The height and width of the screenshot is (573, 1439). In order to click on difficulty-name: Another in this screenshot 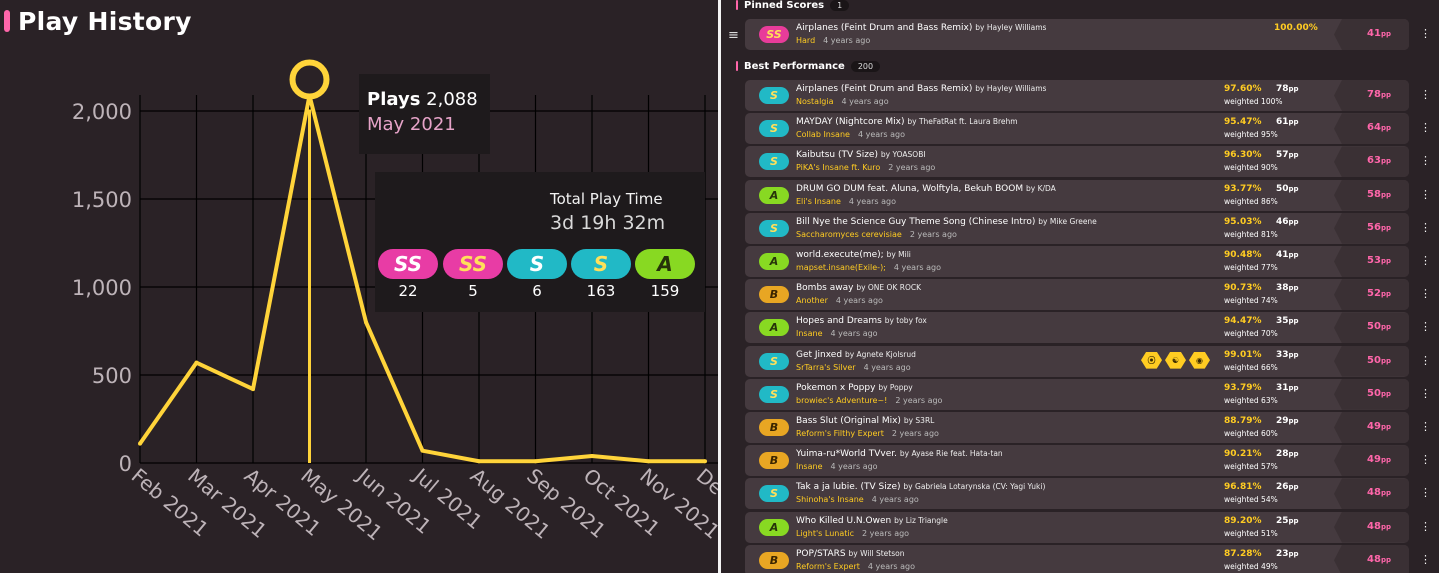, I will do `click(812, 301)`.